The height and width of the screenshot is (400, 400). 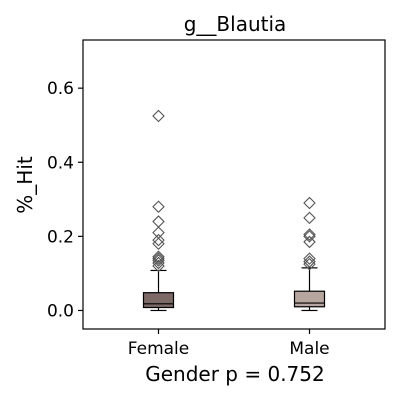 What do you see at coordinates (158, 300) in the screenshot?
I see `box-female` at bounding box center [158, 300].